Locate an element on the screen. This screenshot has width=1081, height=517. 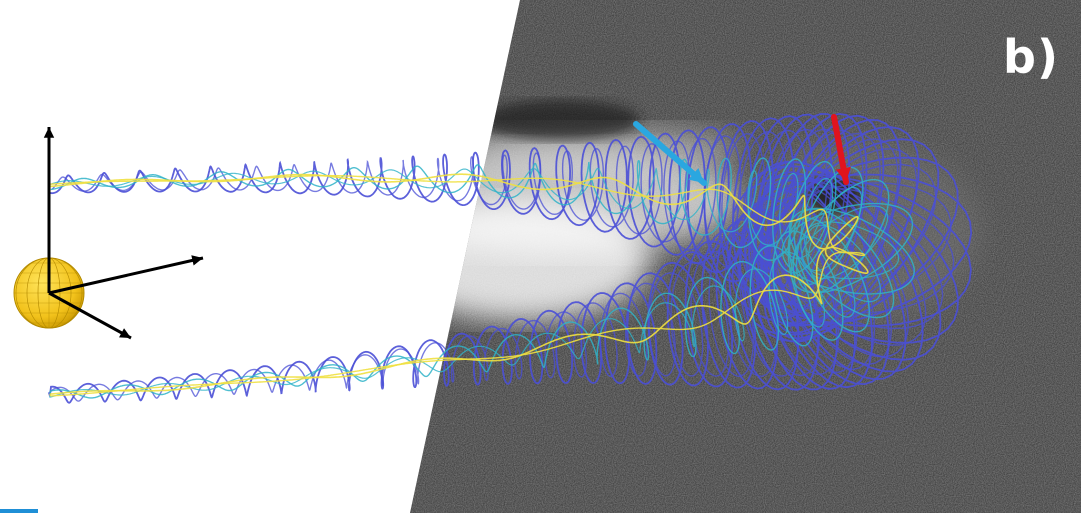
panel-label: b) is located at coordinates (1031, 57).